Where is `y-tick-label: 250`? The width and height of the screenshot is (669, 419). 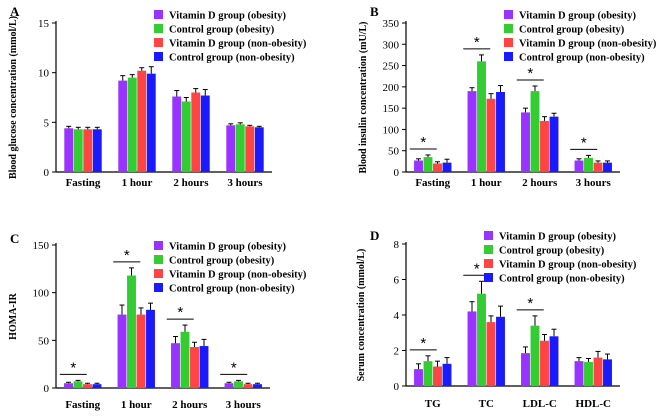 y-tick-label: 250 is located at coordinates (391, 67).